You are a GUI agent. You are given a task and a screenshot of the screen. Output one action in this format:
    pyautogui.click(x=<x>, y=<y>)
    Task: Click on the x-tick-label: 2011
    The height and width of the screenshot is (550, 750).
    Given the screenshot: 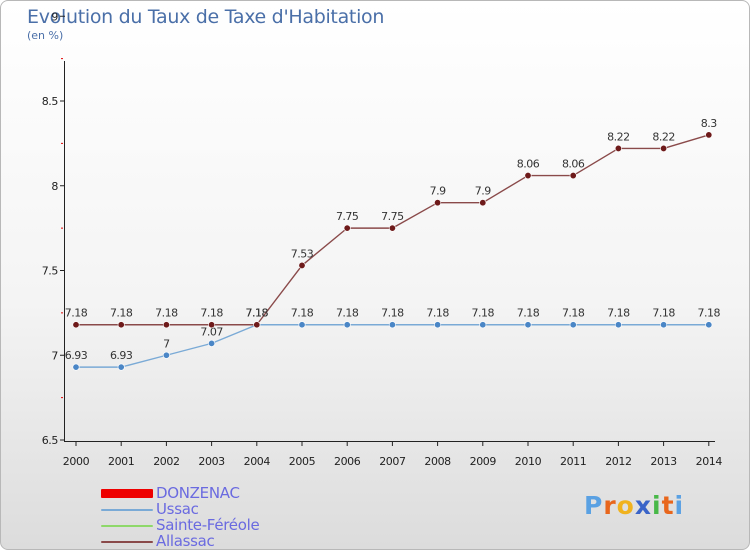 What is the action you would take?
    pyautogui.click(x=573, y=461)
    